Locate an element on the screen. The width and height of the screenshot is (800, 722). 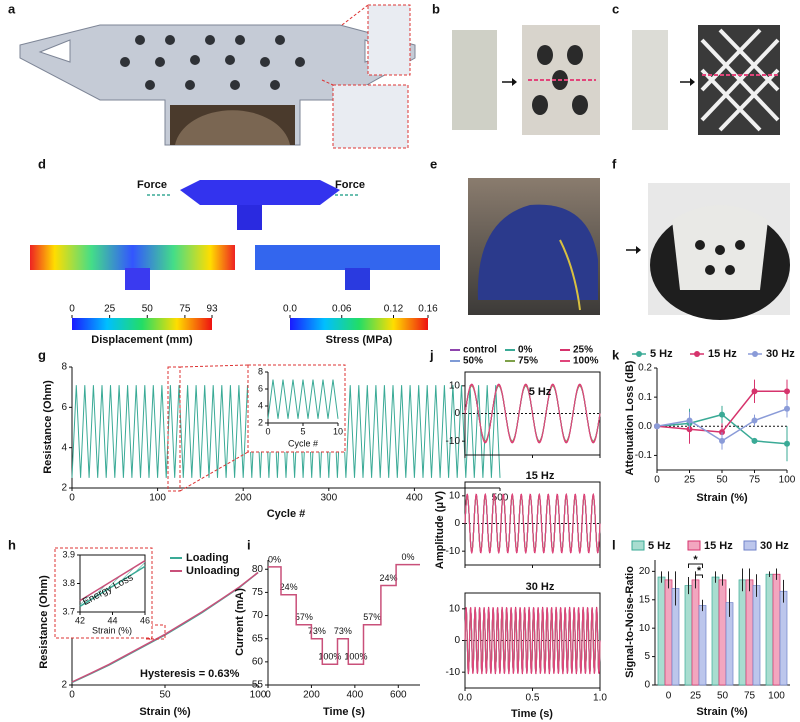
zoom-connector is located at coordinates (214, 366).